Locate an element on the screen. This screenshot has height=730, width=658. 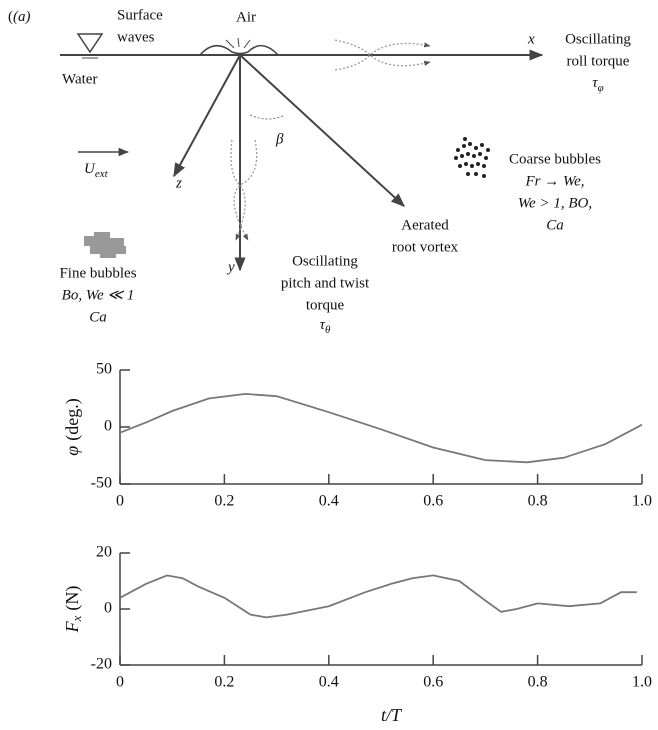
pitch-torque-label: pitch and twist is located at coordinates (325, 283).